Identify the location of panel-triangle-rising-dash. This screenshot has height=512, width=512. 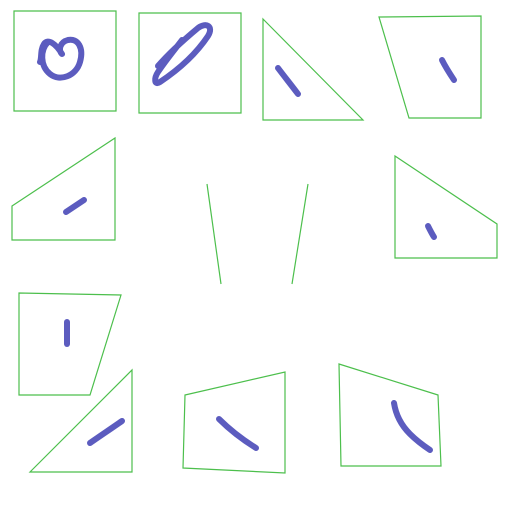
(80, 420).